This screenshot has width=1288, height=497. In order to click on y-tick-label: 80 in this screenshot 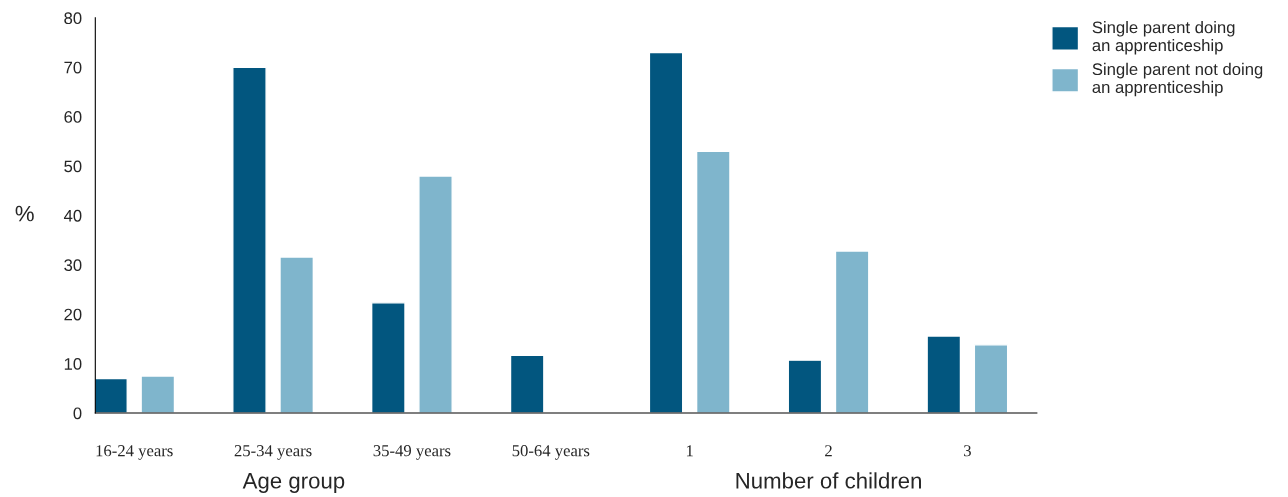, I will do `click(73, 18)`.